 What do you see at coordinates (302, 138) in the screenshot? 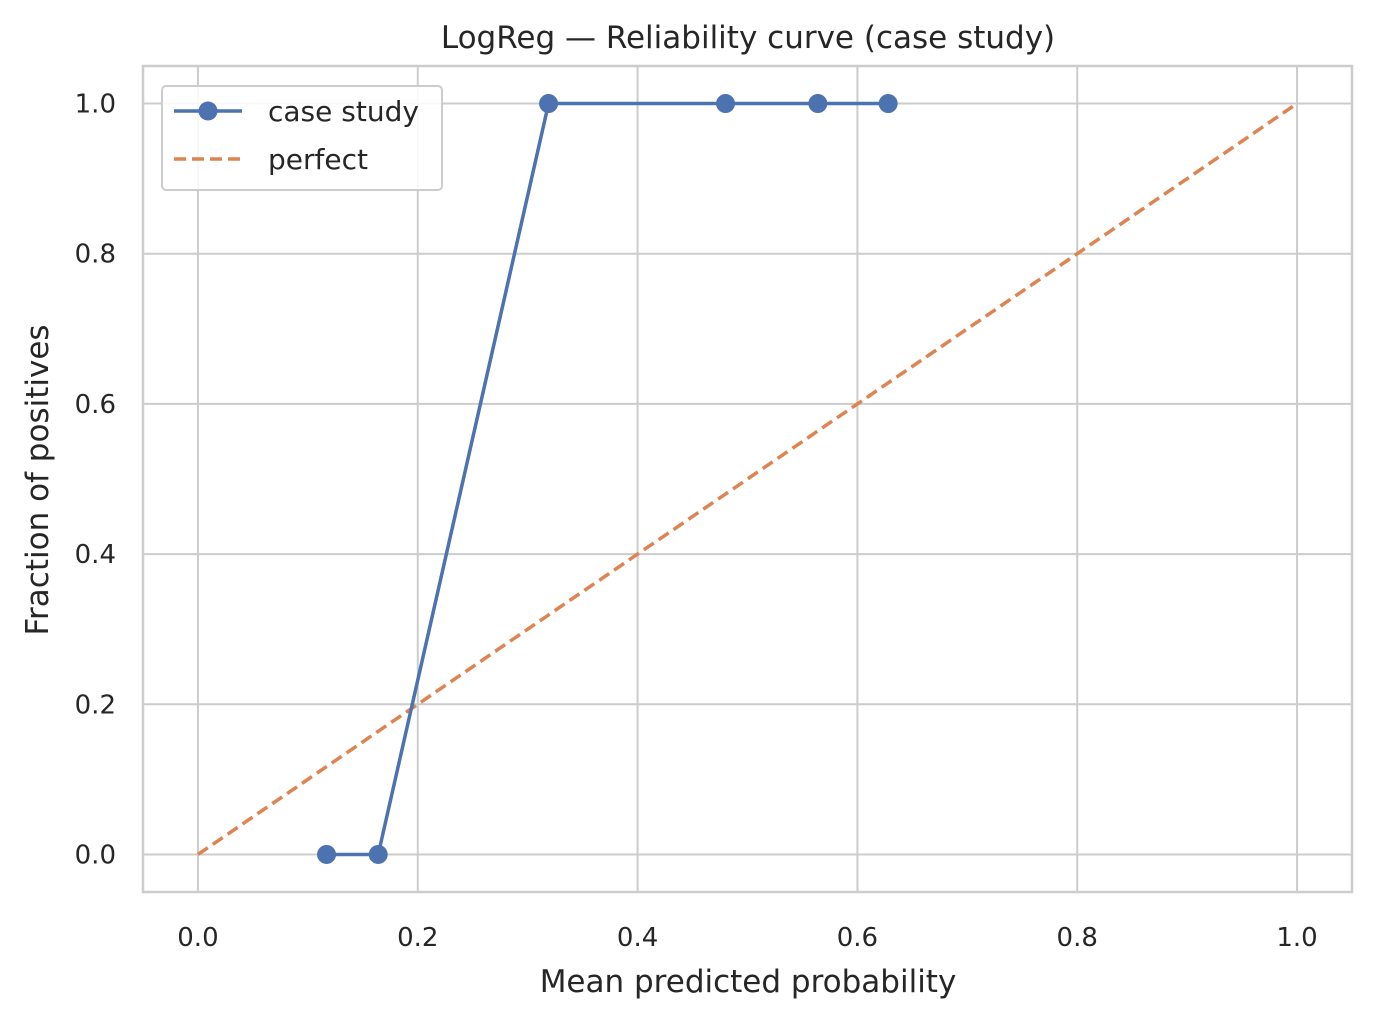
I see `legend: case study perfect` at bounding box center [302, 138].